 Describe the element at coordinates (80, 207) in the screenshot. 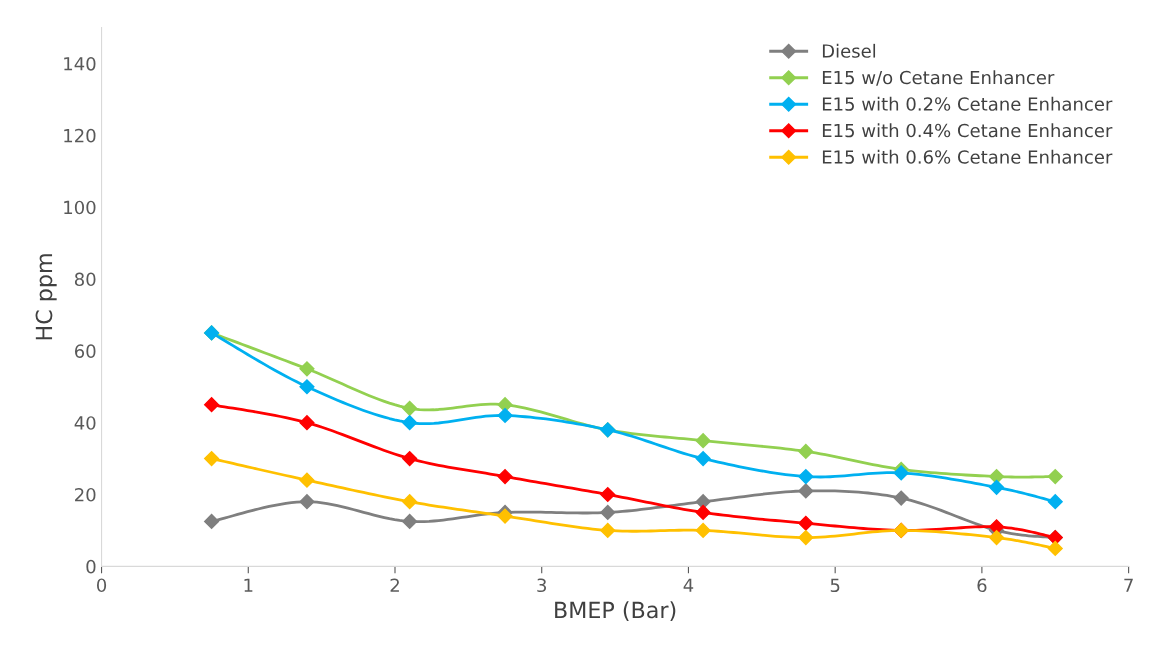

I see `y-tick-label: 100` at that location.